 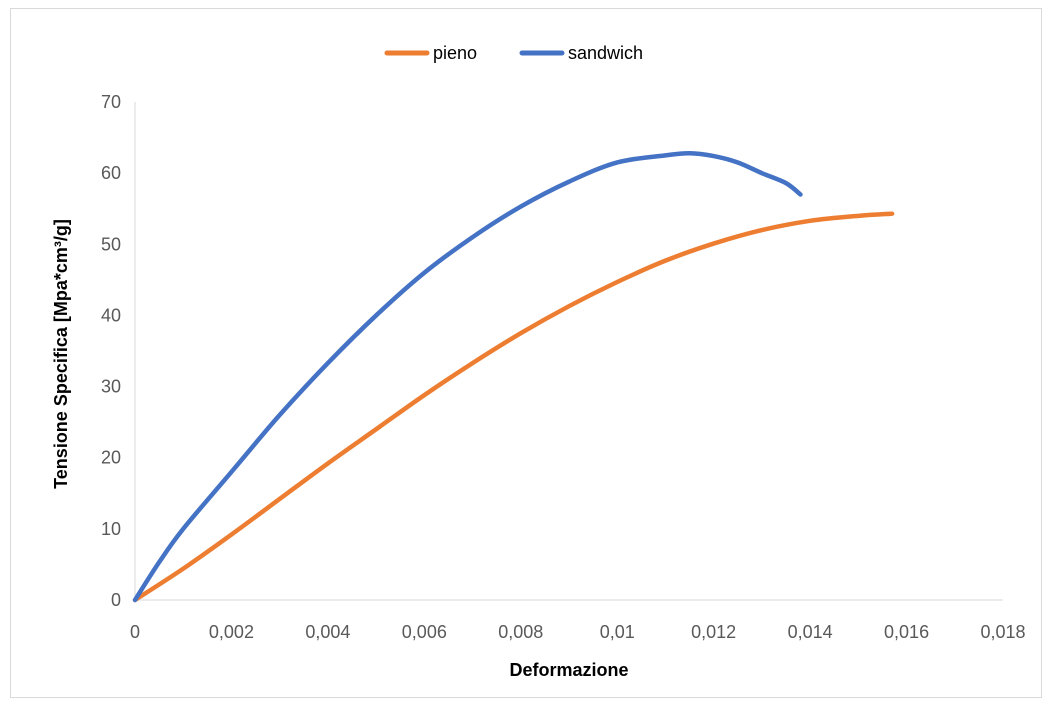 What do you see at coordinates (116, 600) in the screenshot?
I see `y-tick-label: 0` at bounding box center [116, 600].